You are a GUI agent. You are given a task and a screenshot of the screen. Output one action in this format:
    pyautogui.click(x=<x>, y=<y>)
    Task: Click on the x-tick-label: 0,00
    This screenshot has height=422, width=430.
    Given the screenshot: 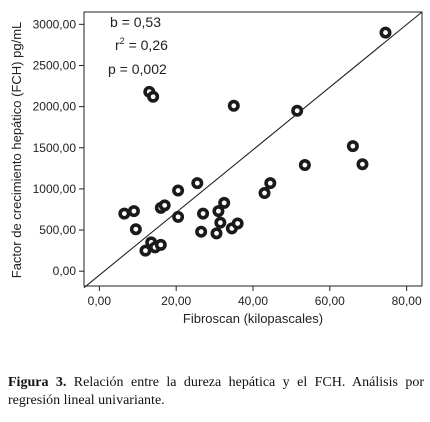 What is the action you would take?
    pyautogui.click(x=100, y=301)
    